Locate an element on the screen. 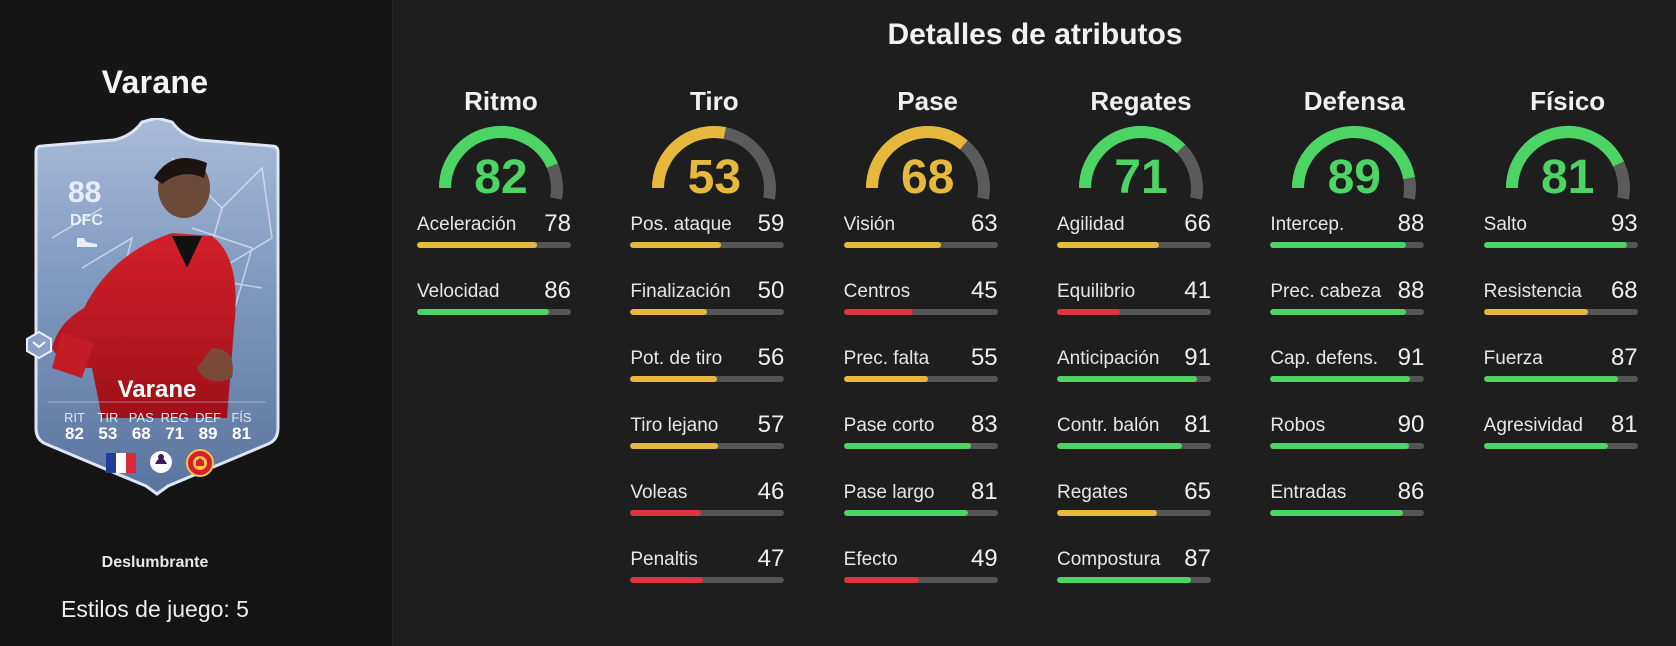 The height and width of the screenshot is (646, 1676). boot-icon is located at coordinates (87, 242).